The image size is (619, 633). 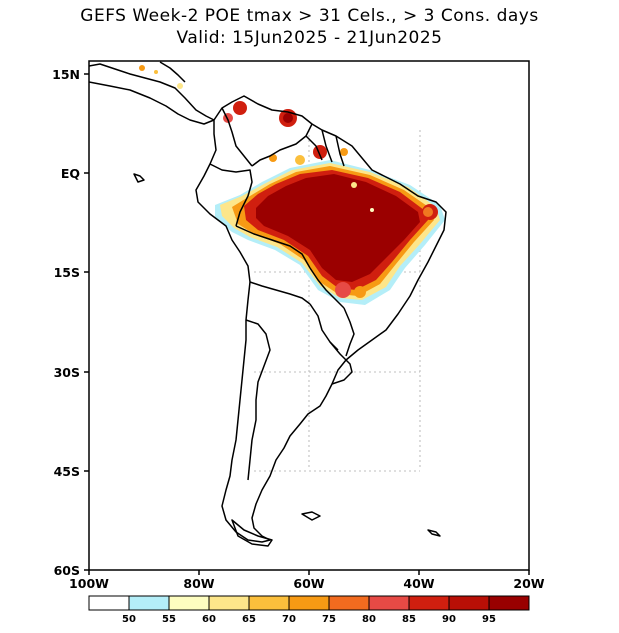 I want to click on lat-label-30s: 30S, so click(x=67, y=372).